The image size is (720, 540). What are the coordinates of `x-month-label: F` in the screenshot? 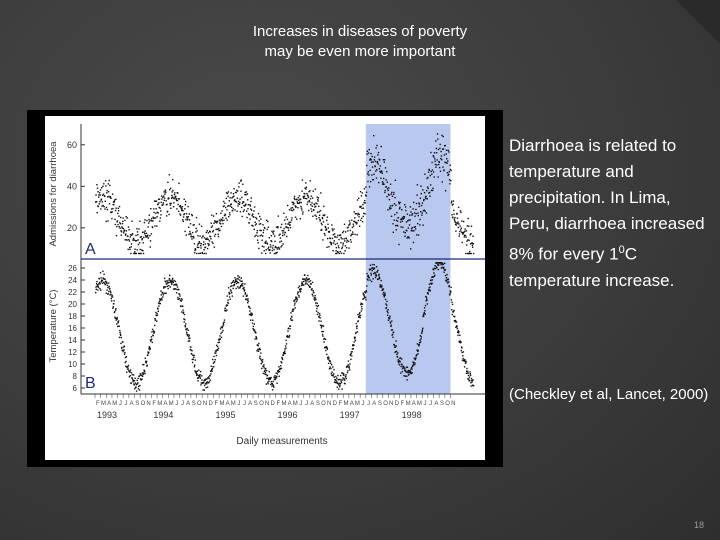 It's located at (154, 404).